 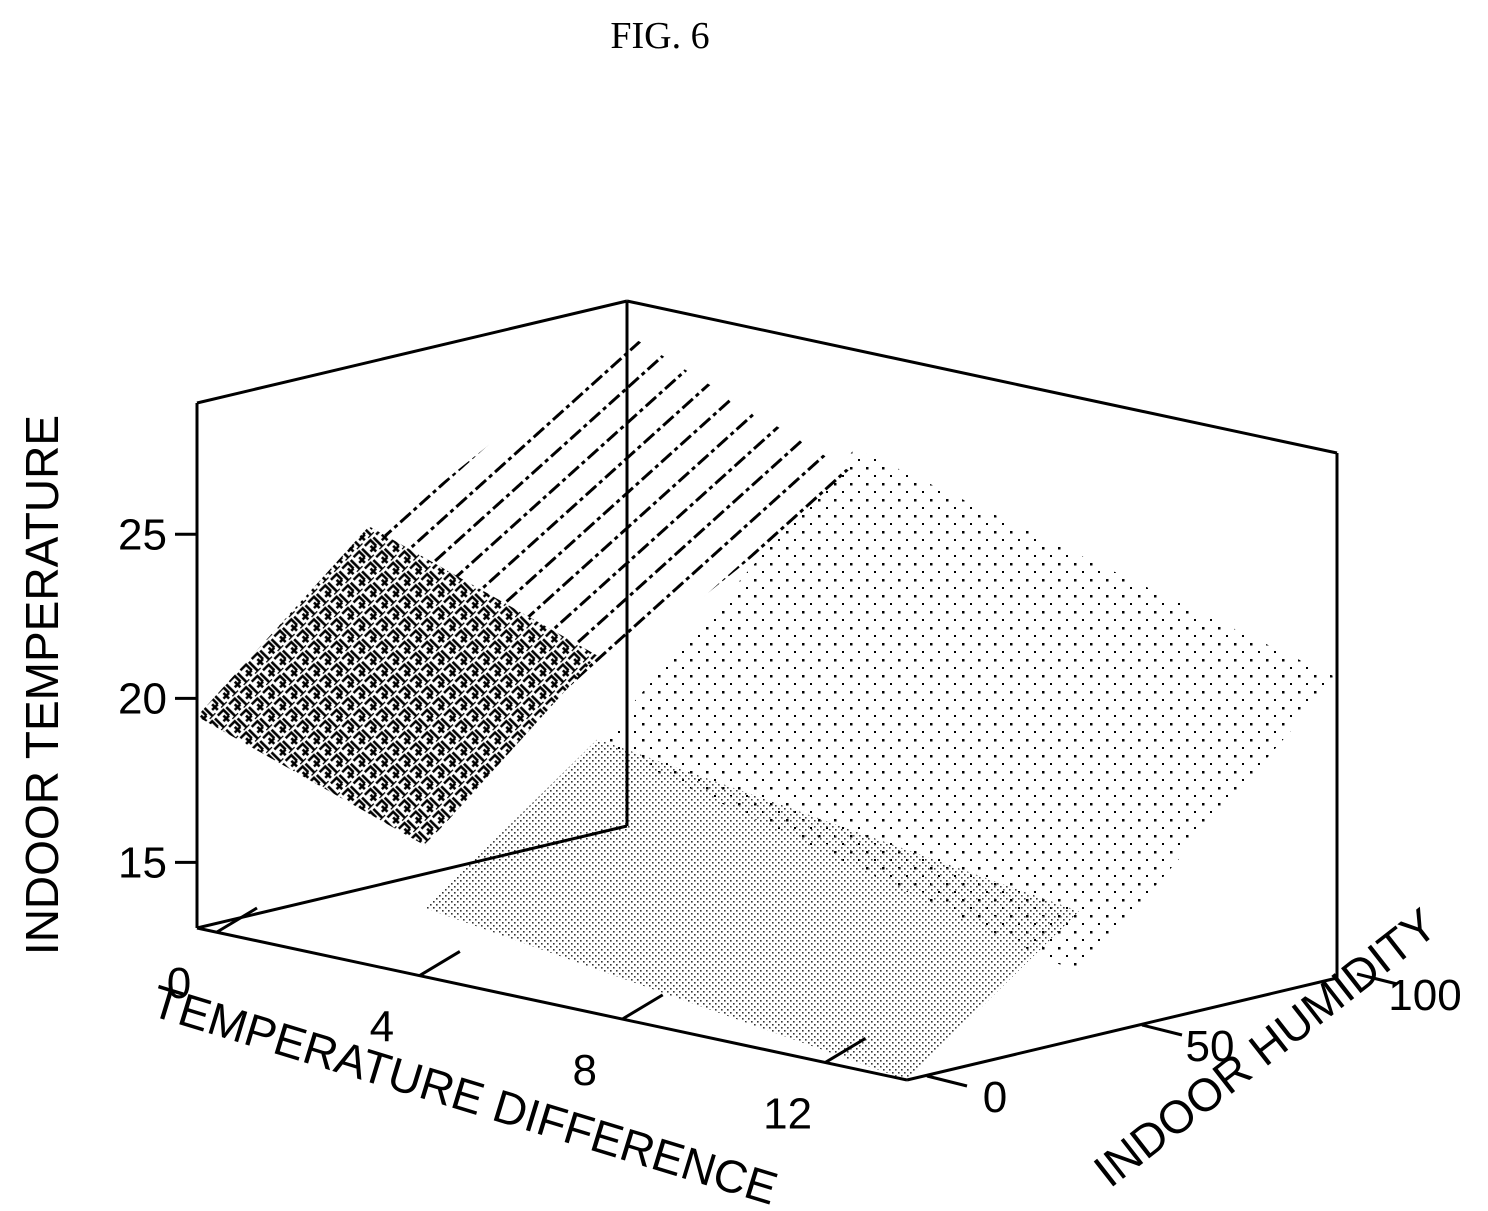 What do you see at coordinates (382, 1026) in the screenshot?
I see `x-tick-label: 4` at bounding box center [382, 1026].